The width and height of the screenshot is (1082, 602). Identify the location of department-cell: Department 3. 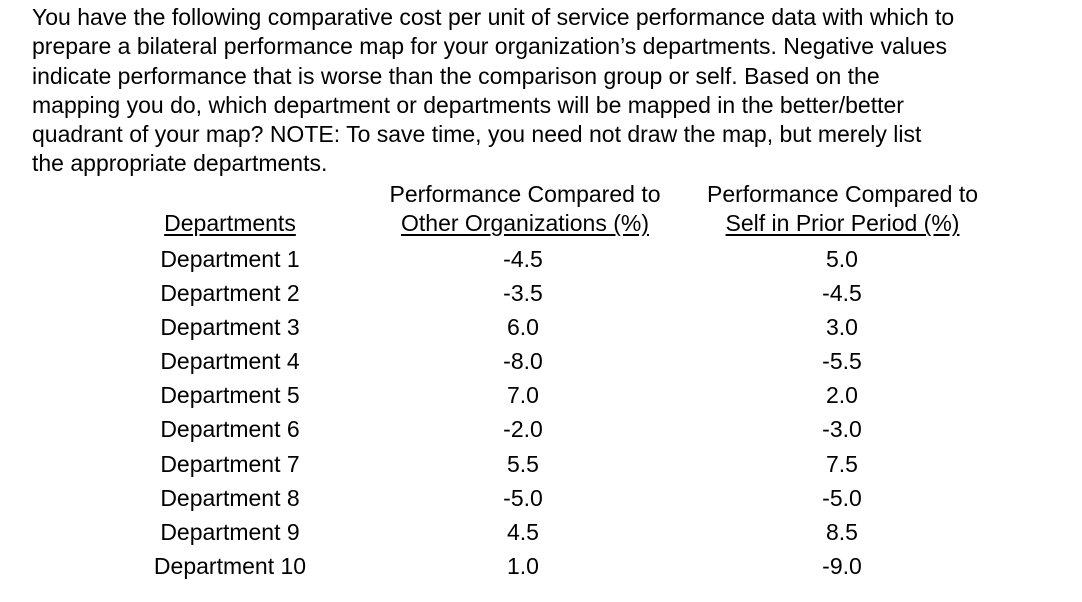
(230, 327).